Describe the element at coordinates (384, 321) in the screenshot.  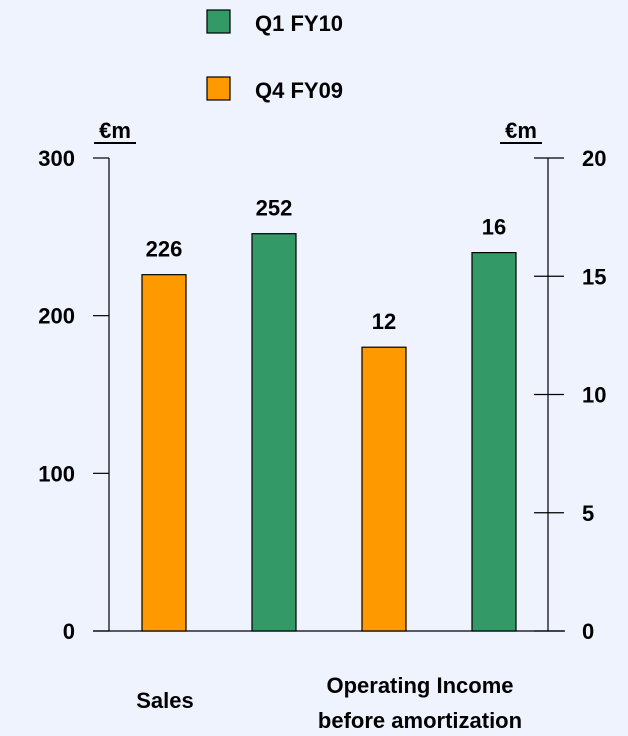
I see `bar-value-label: 12` at that location.